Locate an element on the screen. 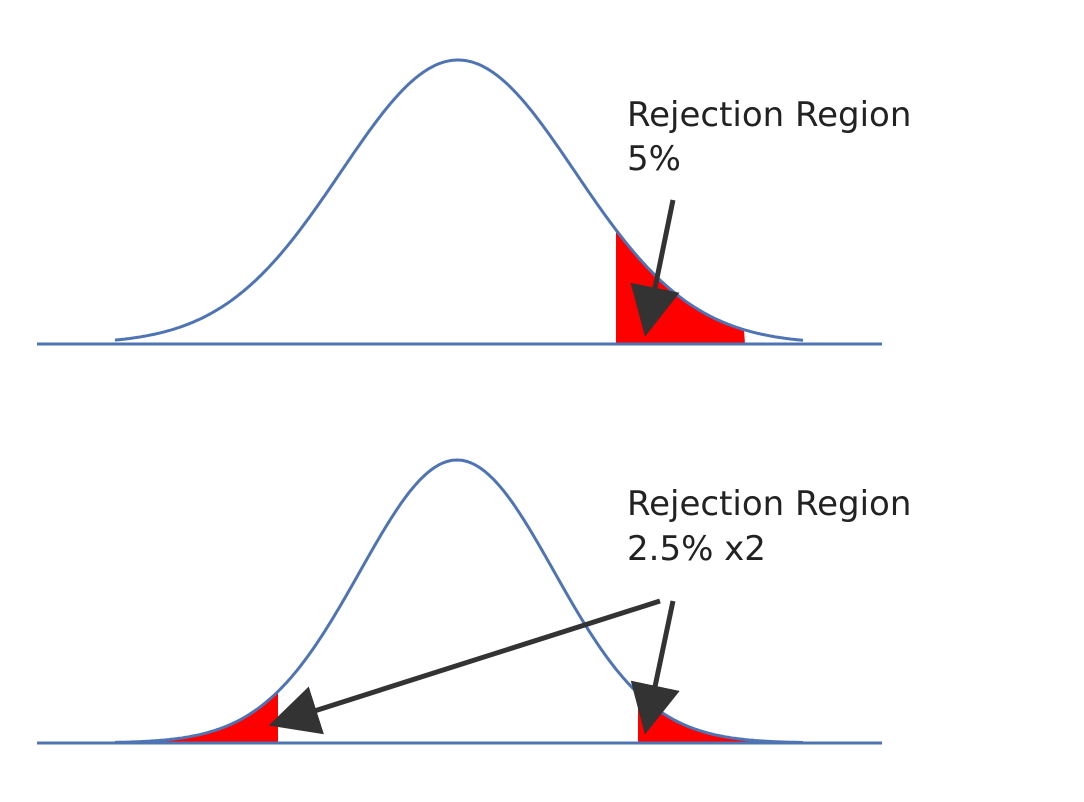 The width and height of the screenshot is (1084, 802). left-rejection-region is located at coordinates (219, 717).